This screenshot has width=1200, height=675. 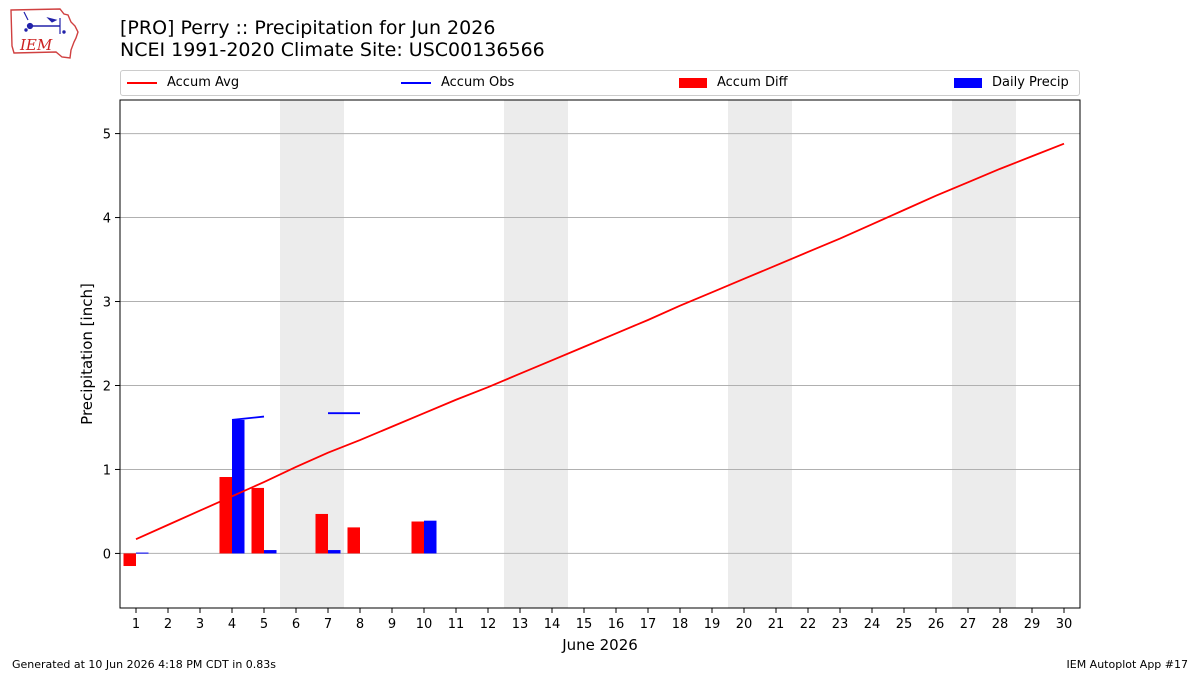 What do you see at coordinates (752, 82) in the screenshot?
I see `legend-label-accum-diff: Accum Diff` at bounding box center [752, 82].